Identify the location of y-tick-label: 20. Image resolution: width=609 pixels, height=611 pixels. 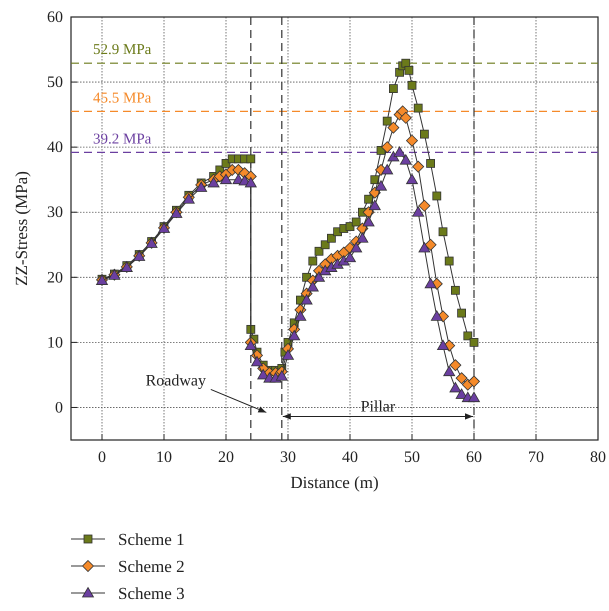
(55, 277).